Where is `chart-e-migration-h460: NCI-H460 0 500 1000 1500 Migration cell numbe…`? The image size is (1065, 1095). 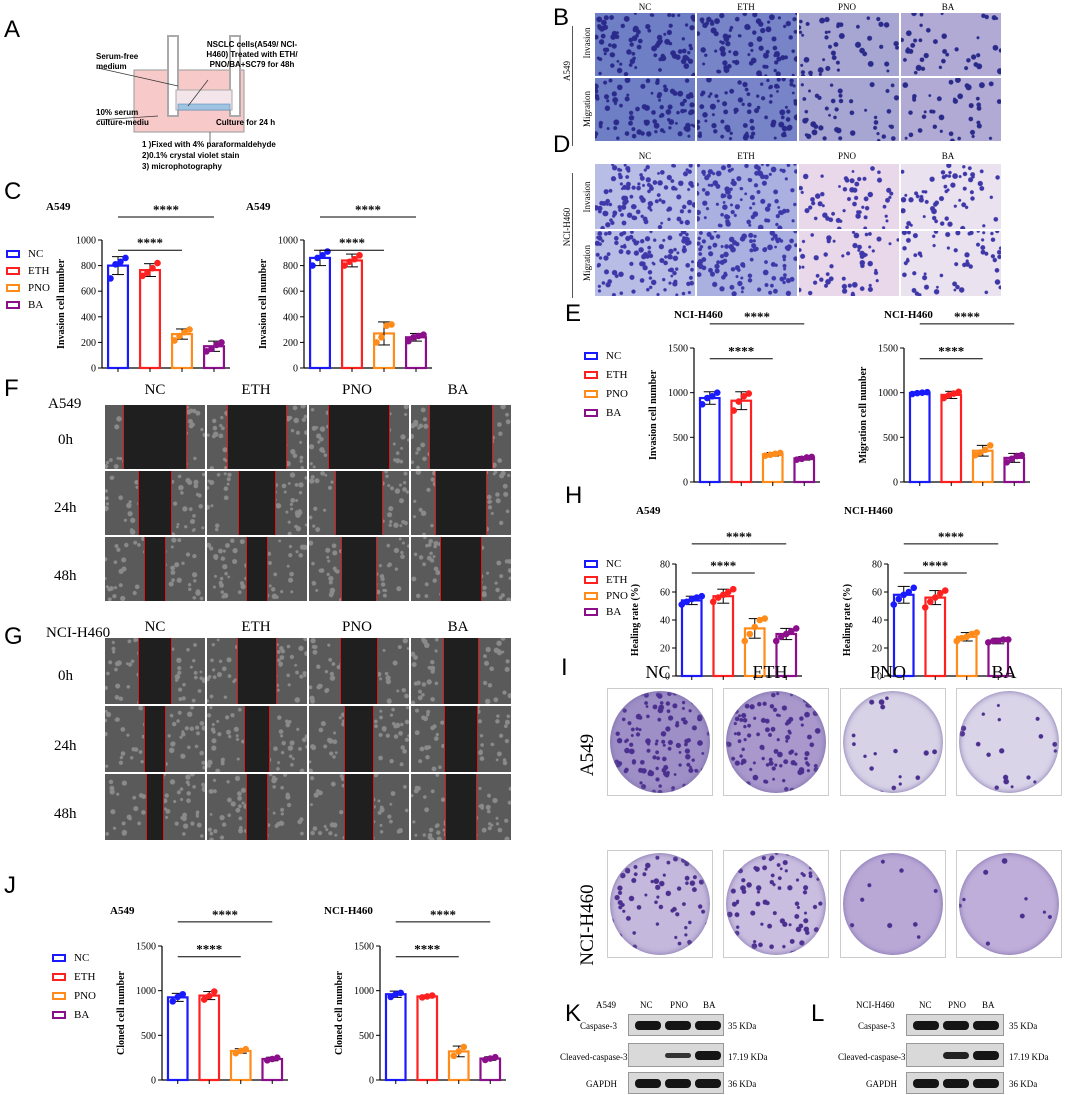
chart-e-migration-h460: NCI-H460 0 500 1000 1500 Migration cell numbe… is located at coordinates (944, 399).